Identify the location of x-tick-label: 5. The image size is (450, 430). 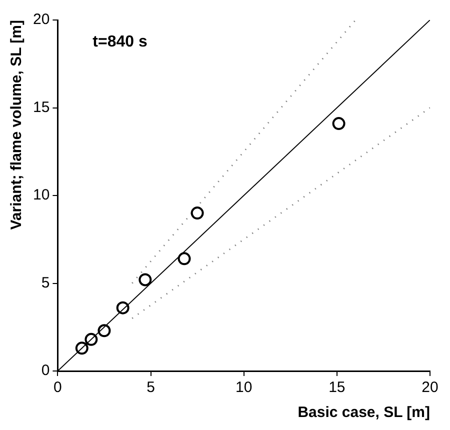
(150, 387).